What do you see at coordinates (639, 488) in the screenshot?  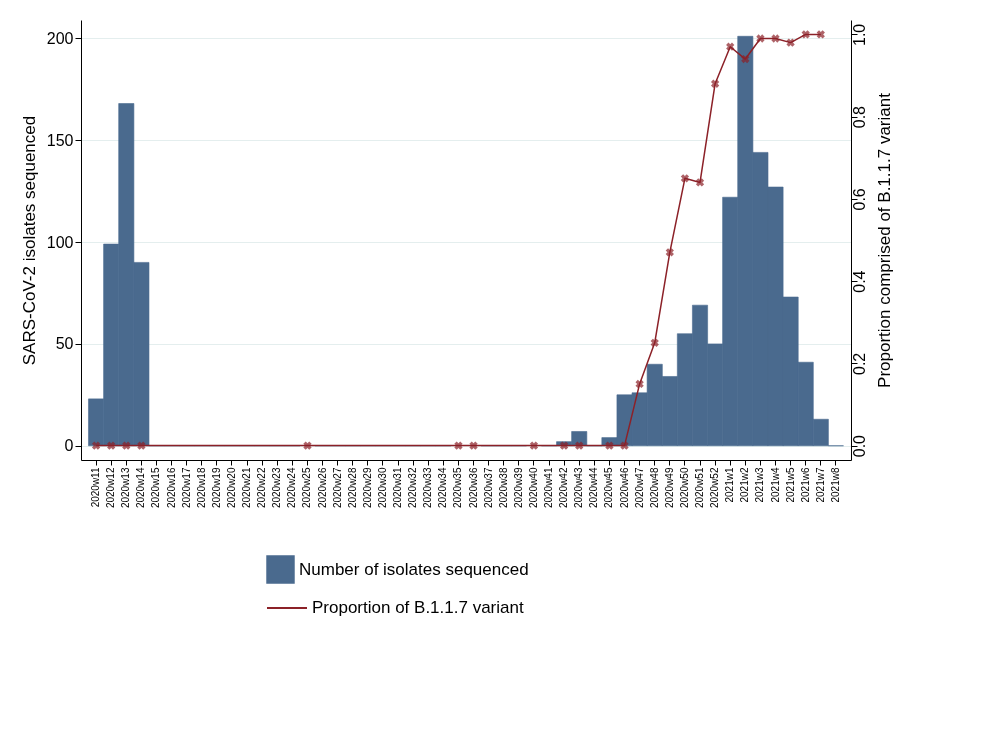 I see `x-tick-label: 2020w47` at bounding box center [639, 488].